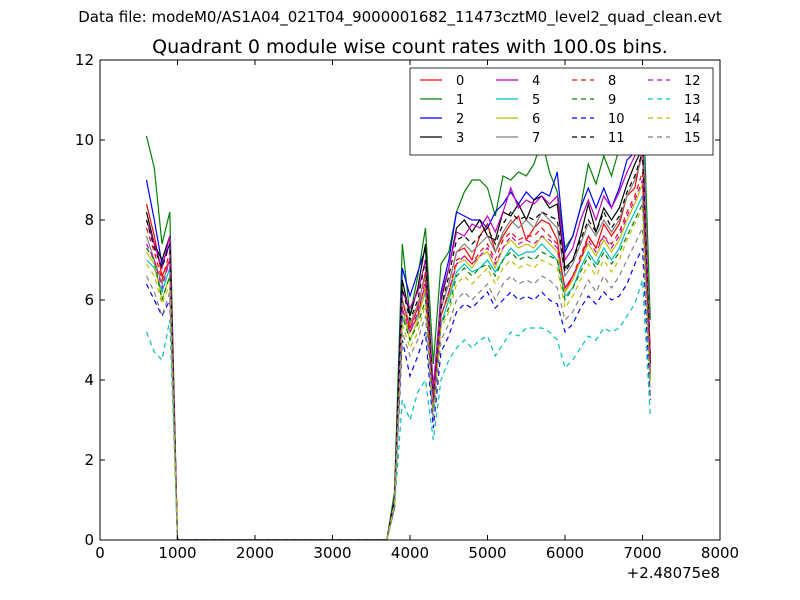  Describe the element at coordinates (410, 553) in the screenshot. I see `x-tick-label: 4000` at that location.